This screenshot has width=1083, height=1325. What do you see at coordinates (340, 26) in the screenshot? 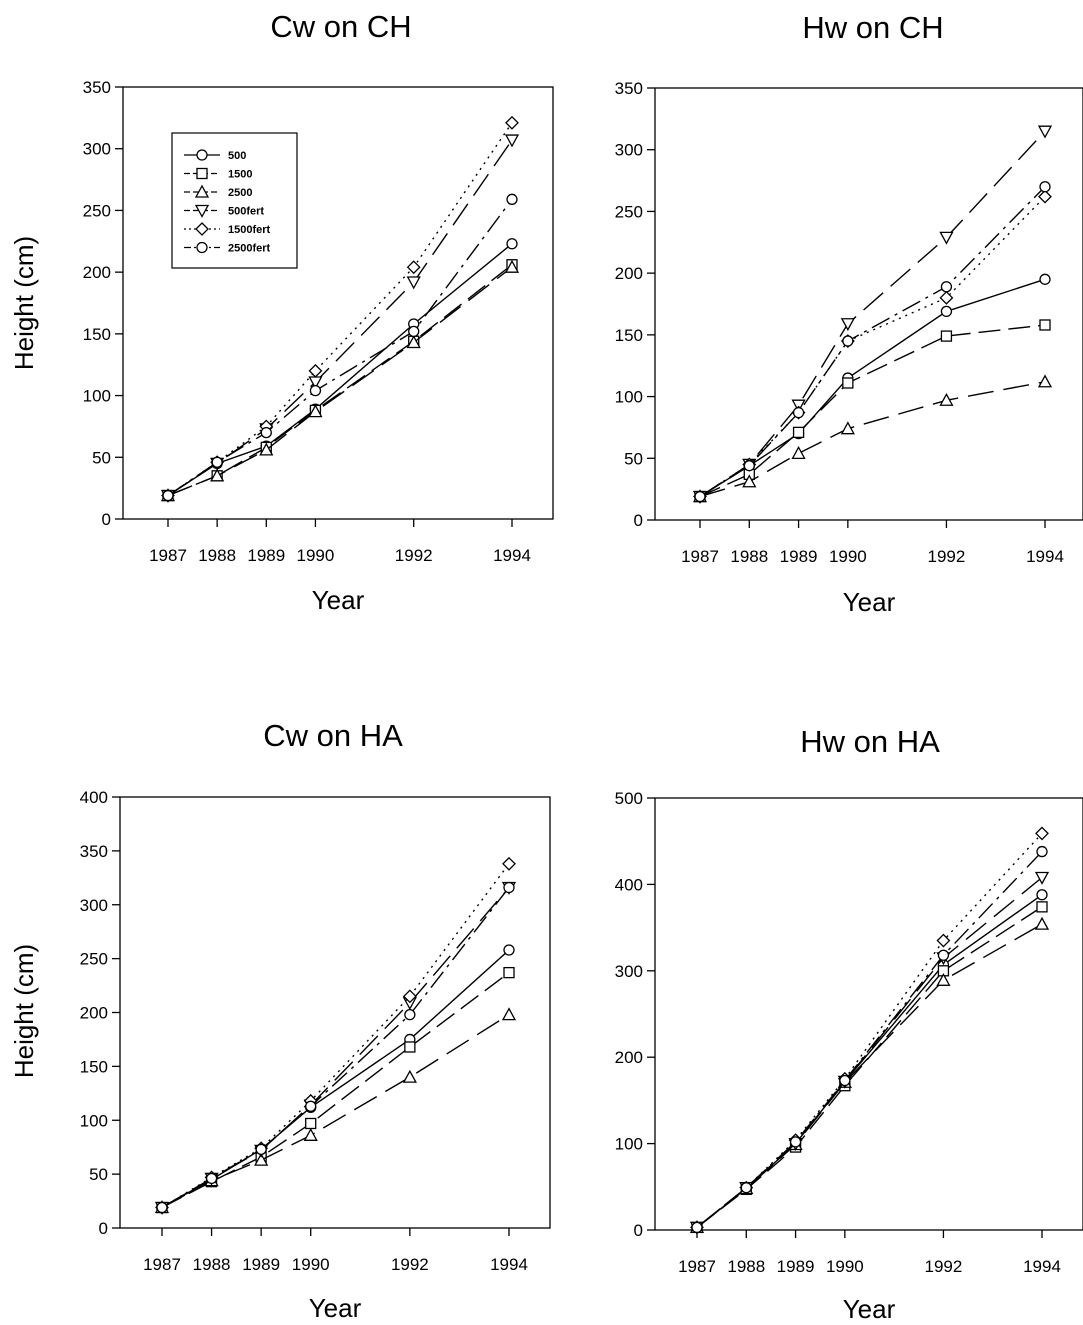
I see `panel-title: Cw on CH` at bounding box center [340, 26].